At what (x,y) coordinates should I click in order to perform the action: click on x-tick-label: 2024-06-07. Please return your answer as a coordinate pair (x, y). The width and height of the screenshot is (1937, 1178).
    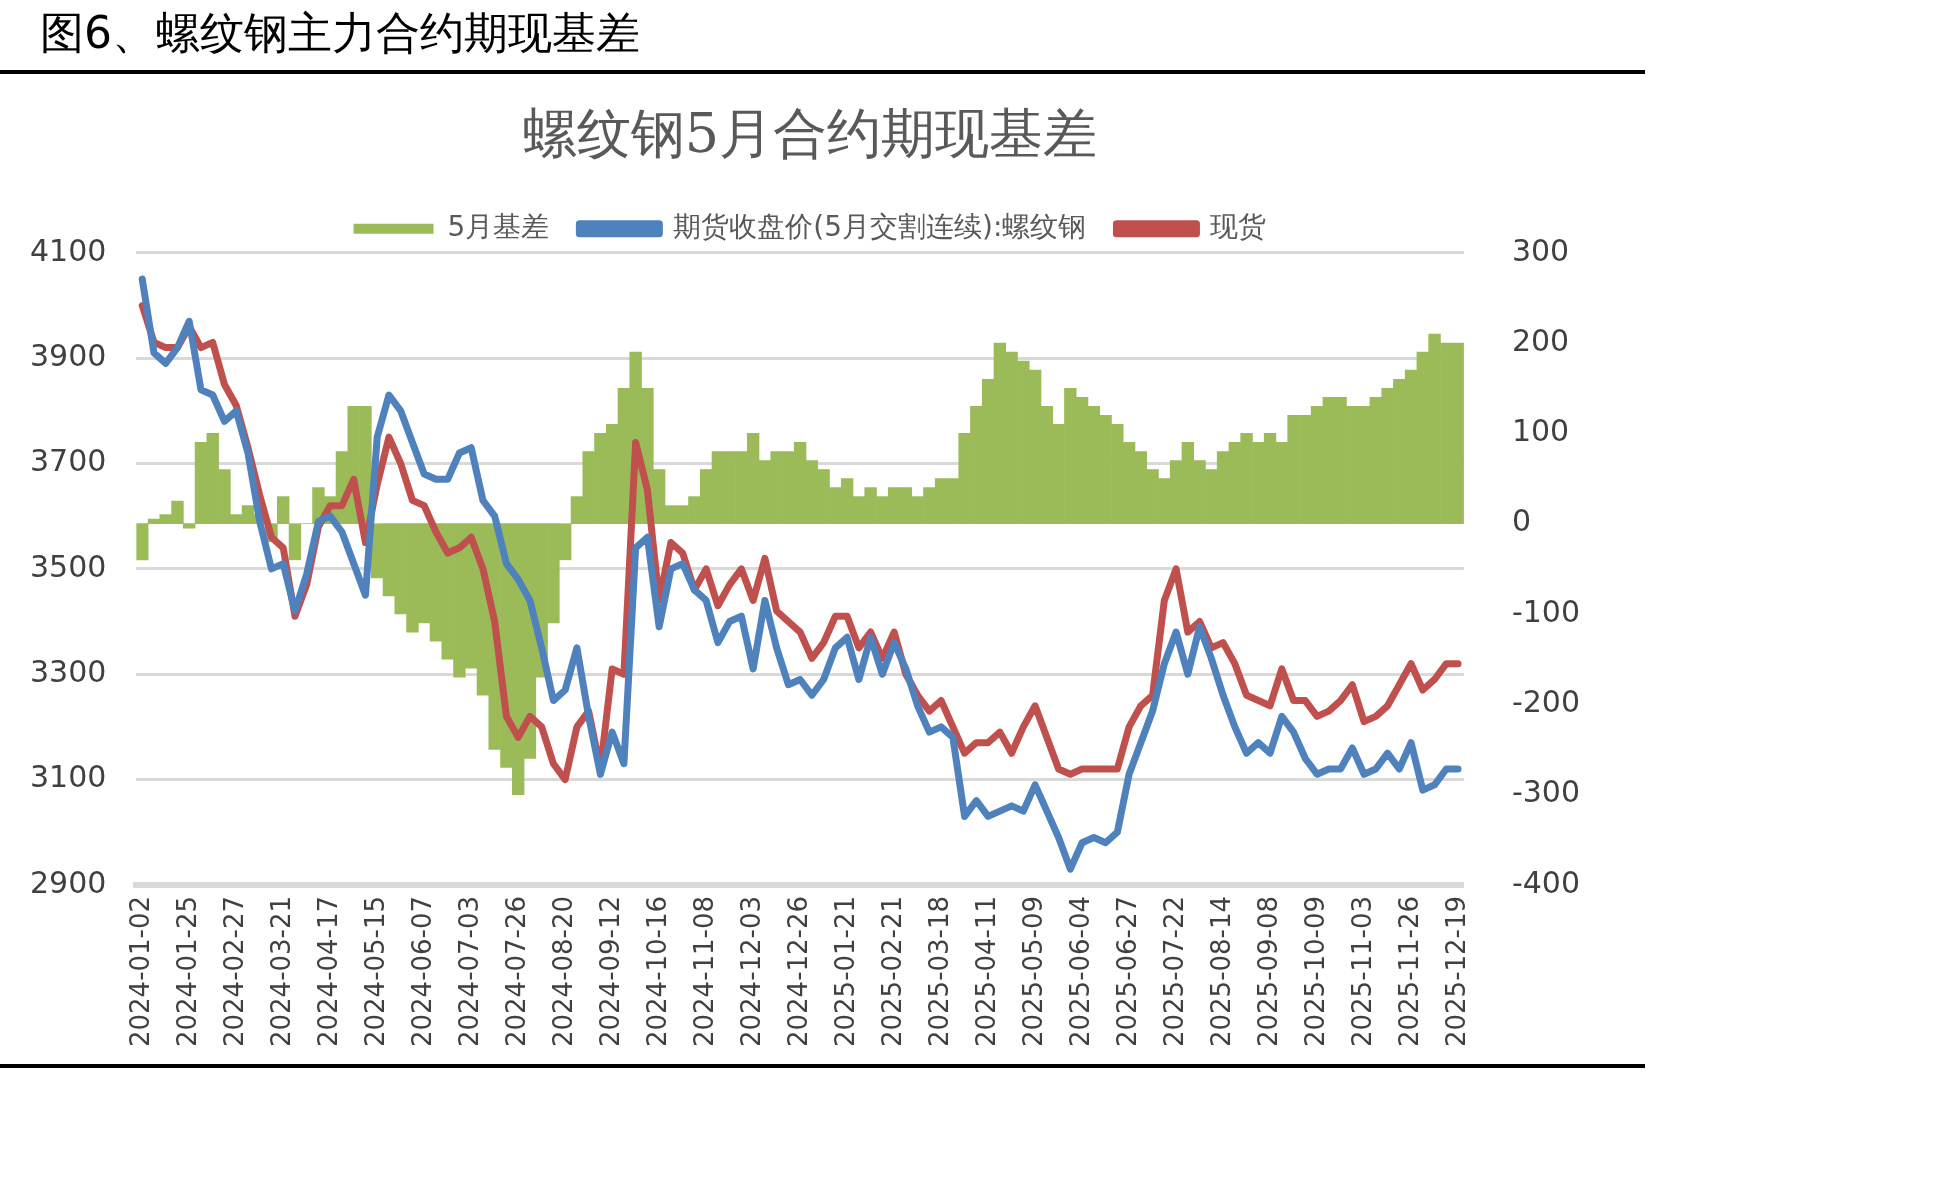
    Looking at the image, I should click on (421, 971).